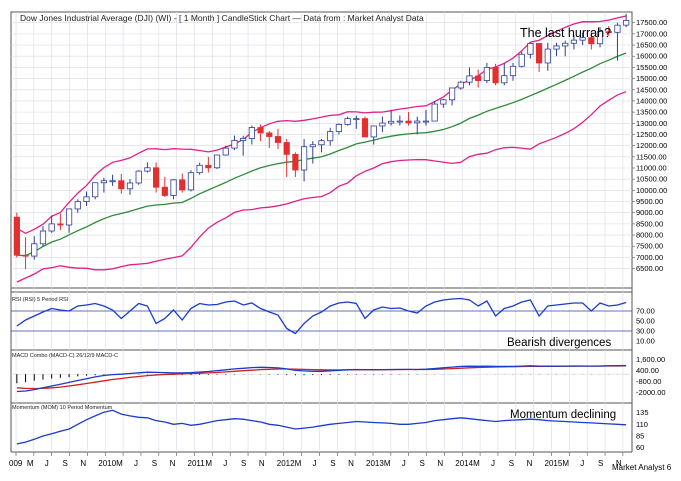  What do you see at coordinates (651, 134) in the screenshot?
I see `price-tick-label: 12500.00` at bounding box center [651, 134].